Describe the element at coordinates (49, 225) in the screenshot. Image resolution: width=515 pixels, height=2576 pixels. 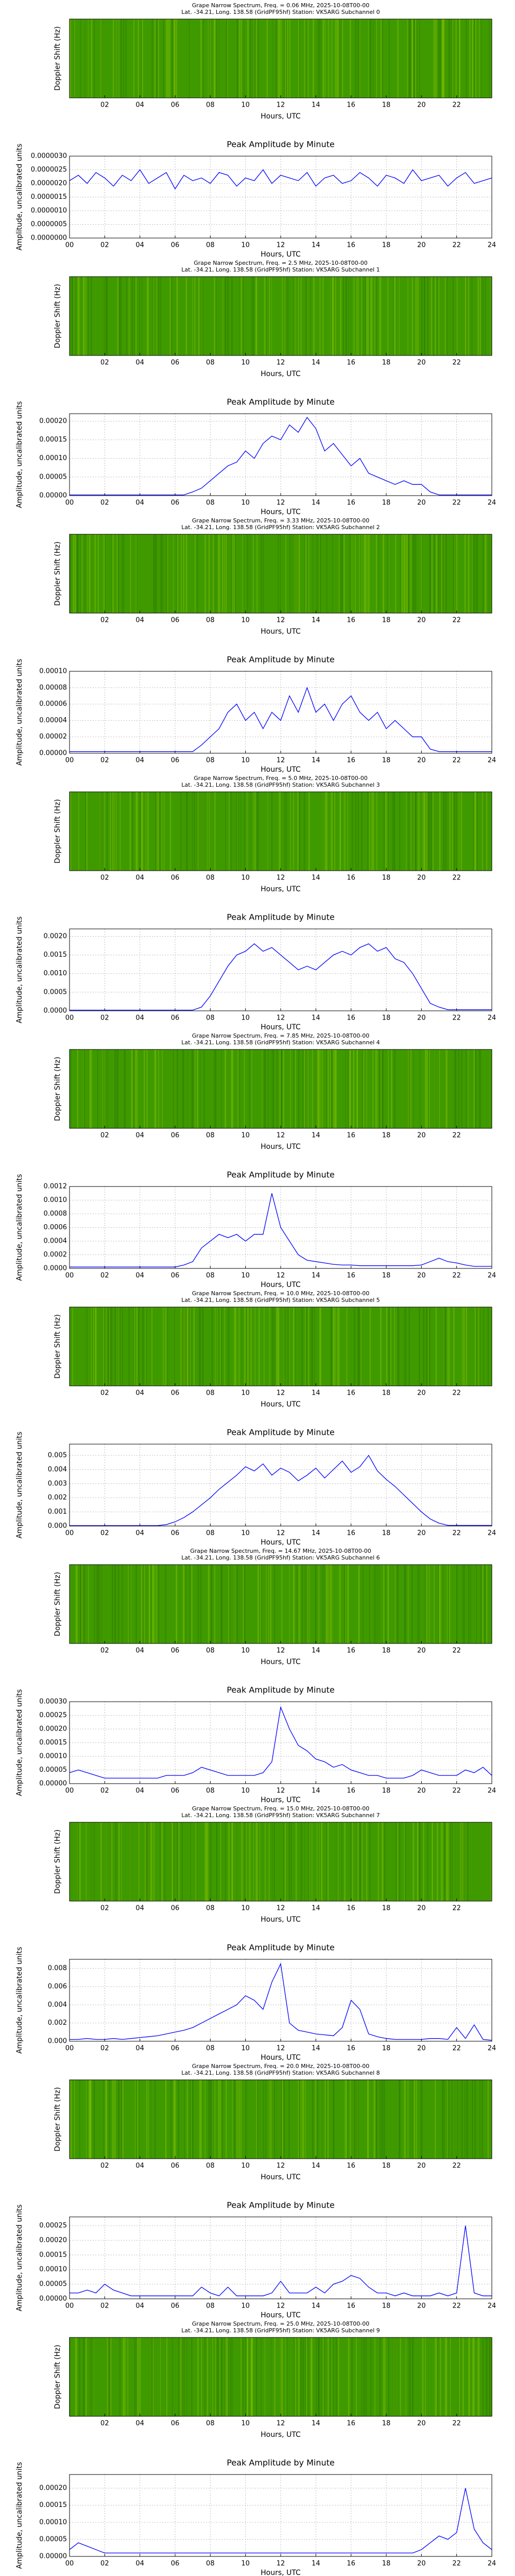
I see `y-tick-label: 0.0000005` at that location.